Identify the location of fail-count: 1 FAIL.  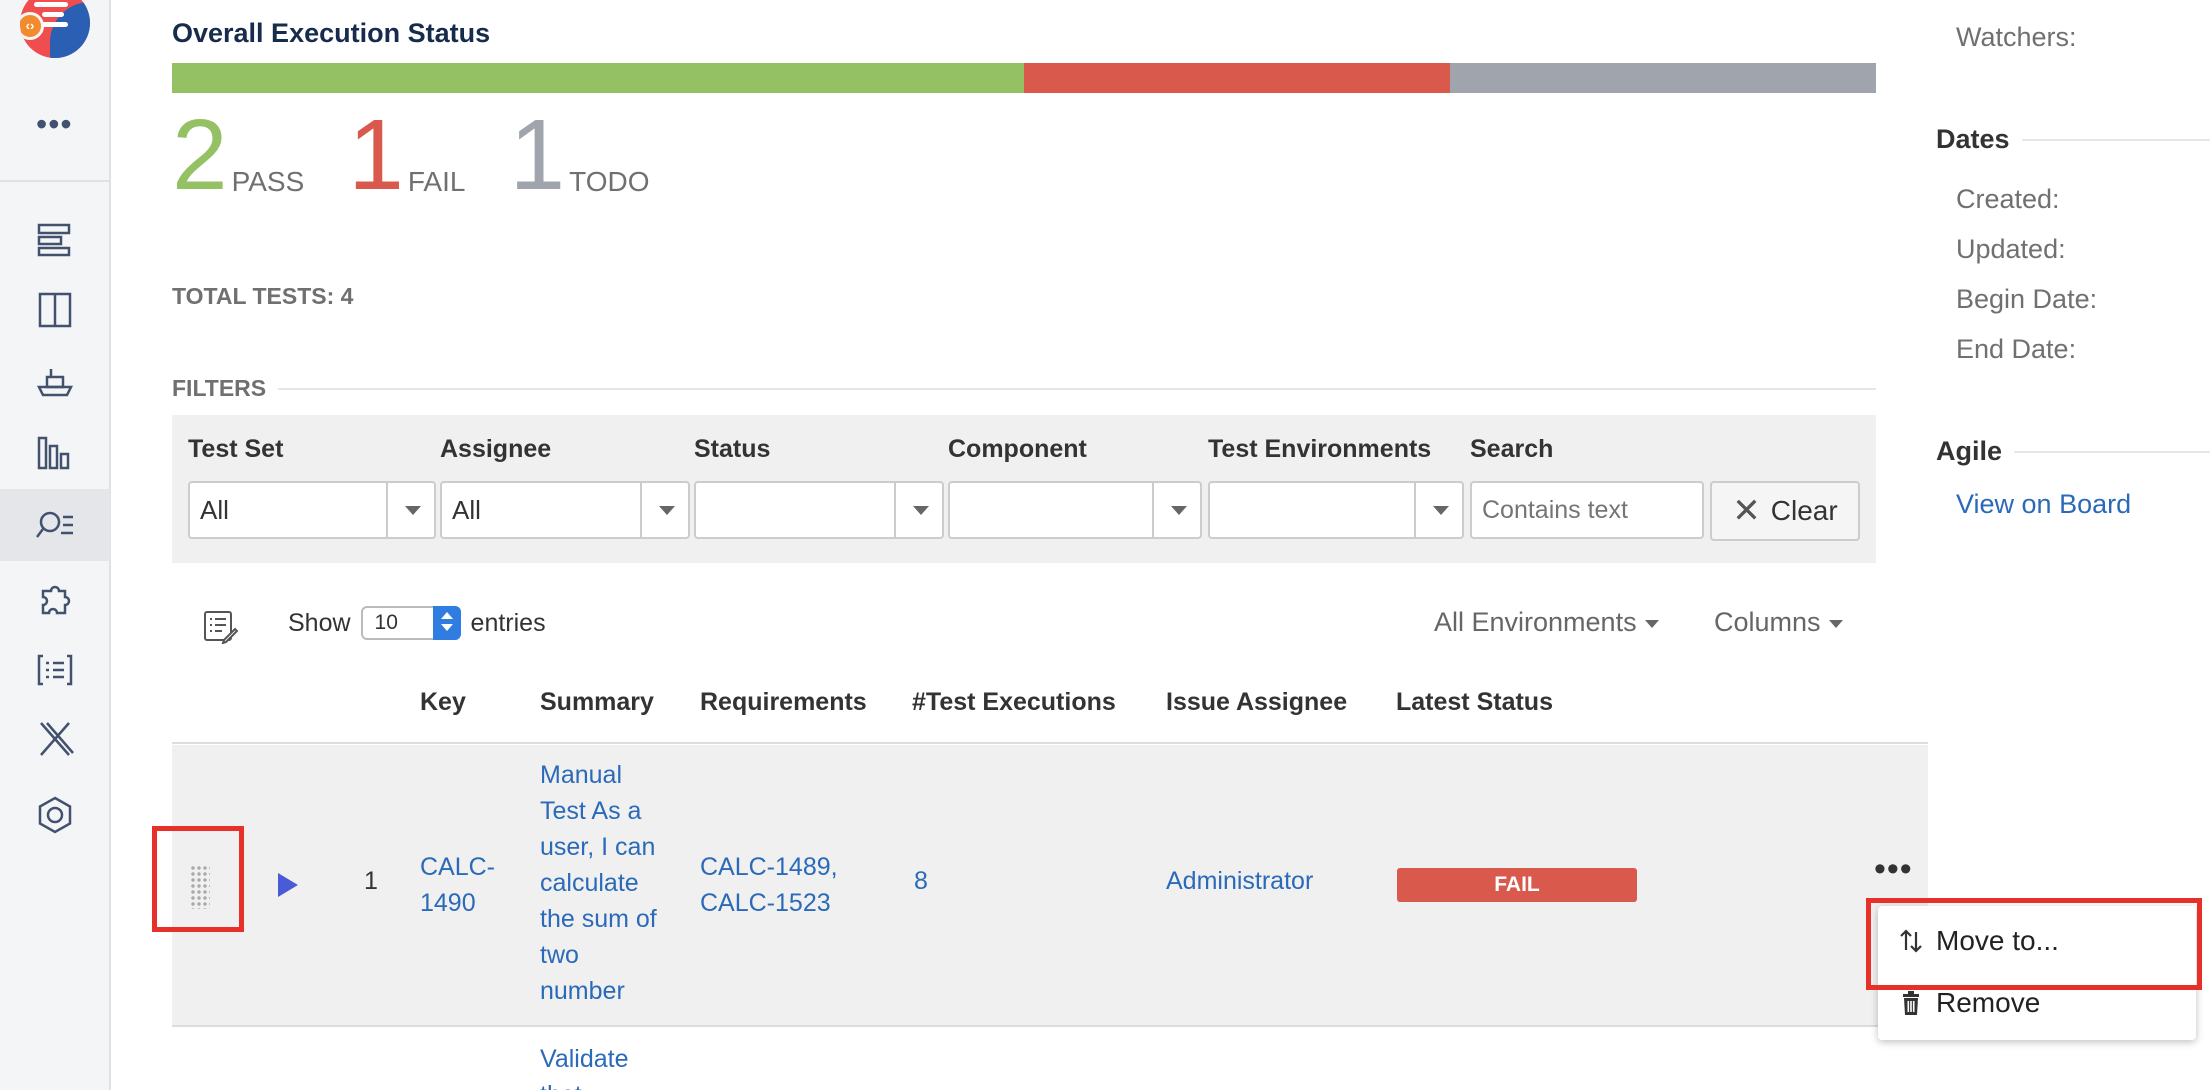
(407, 155).